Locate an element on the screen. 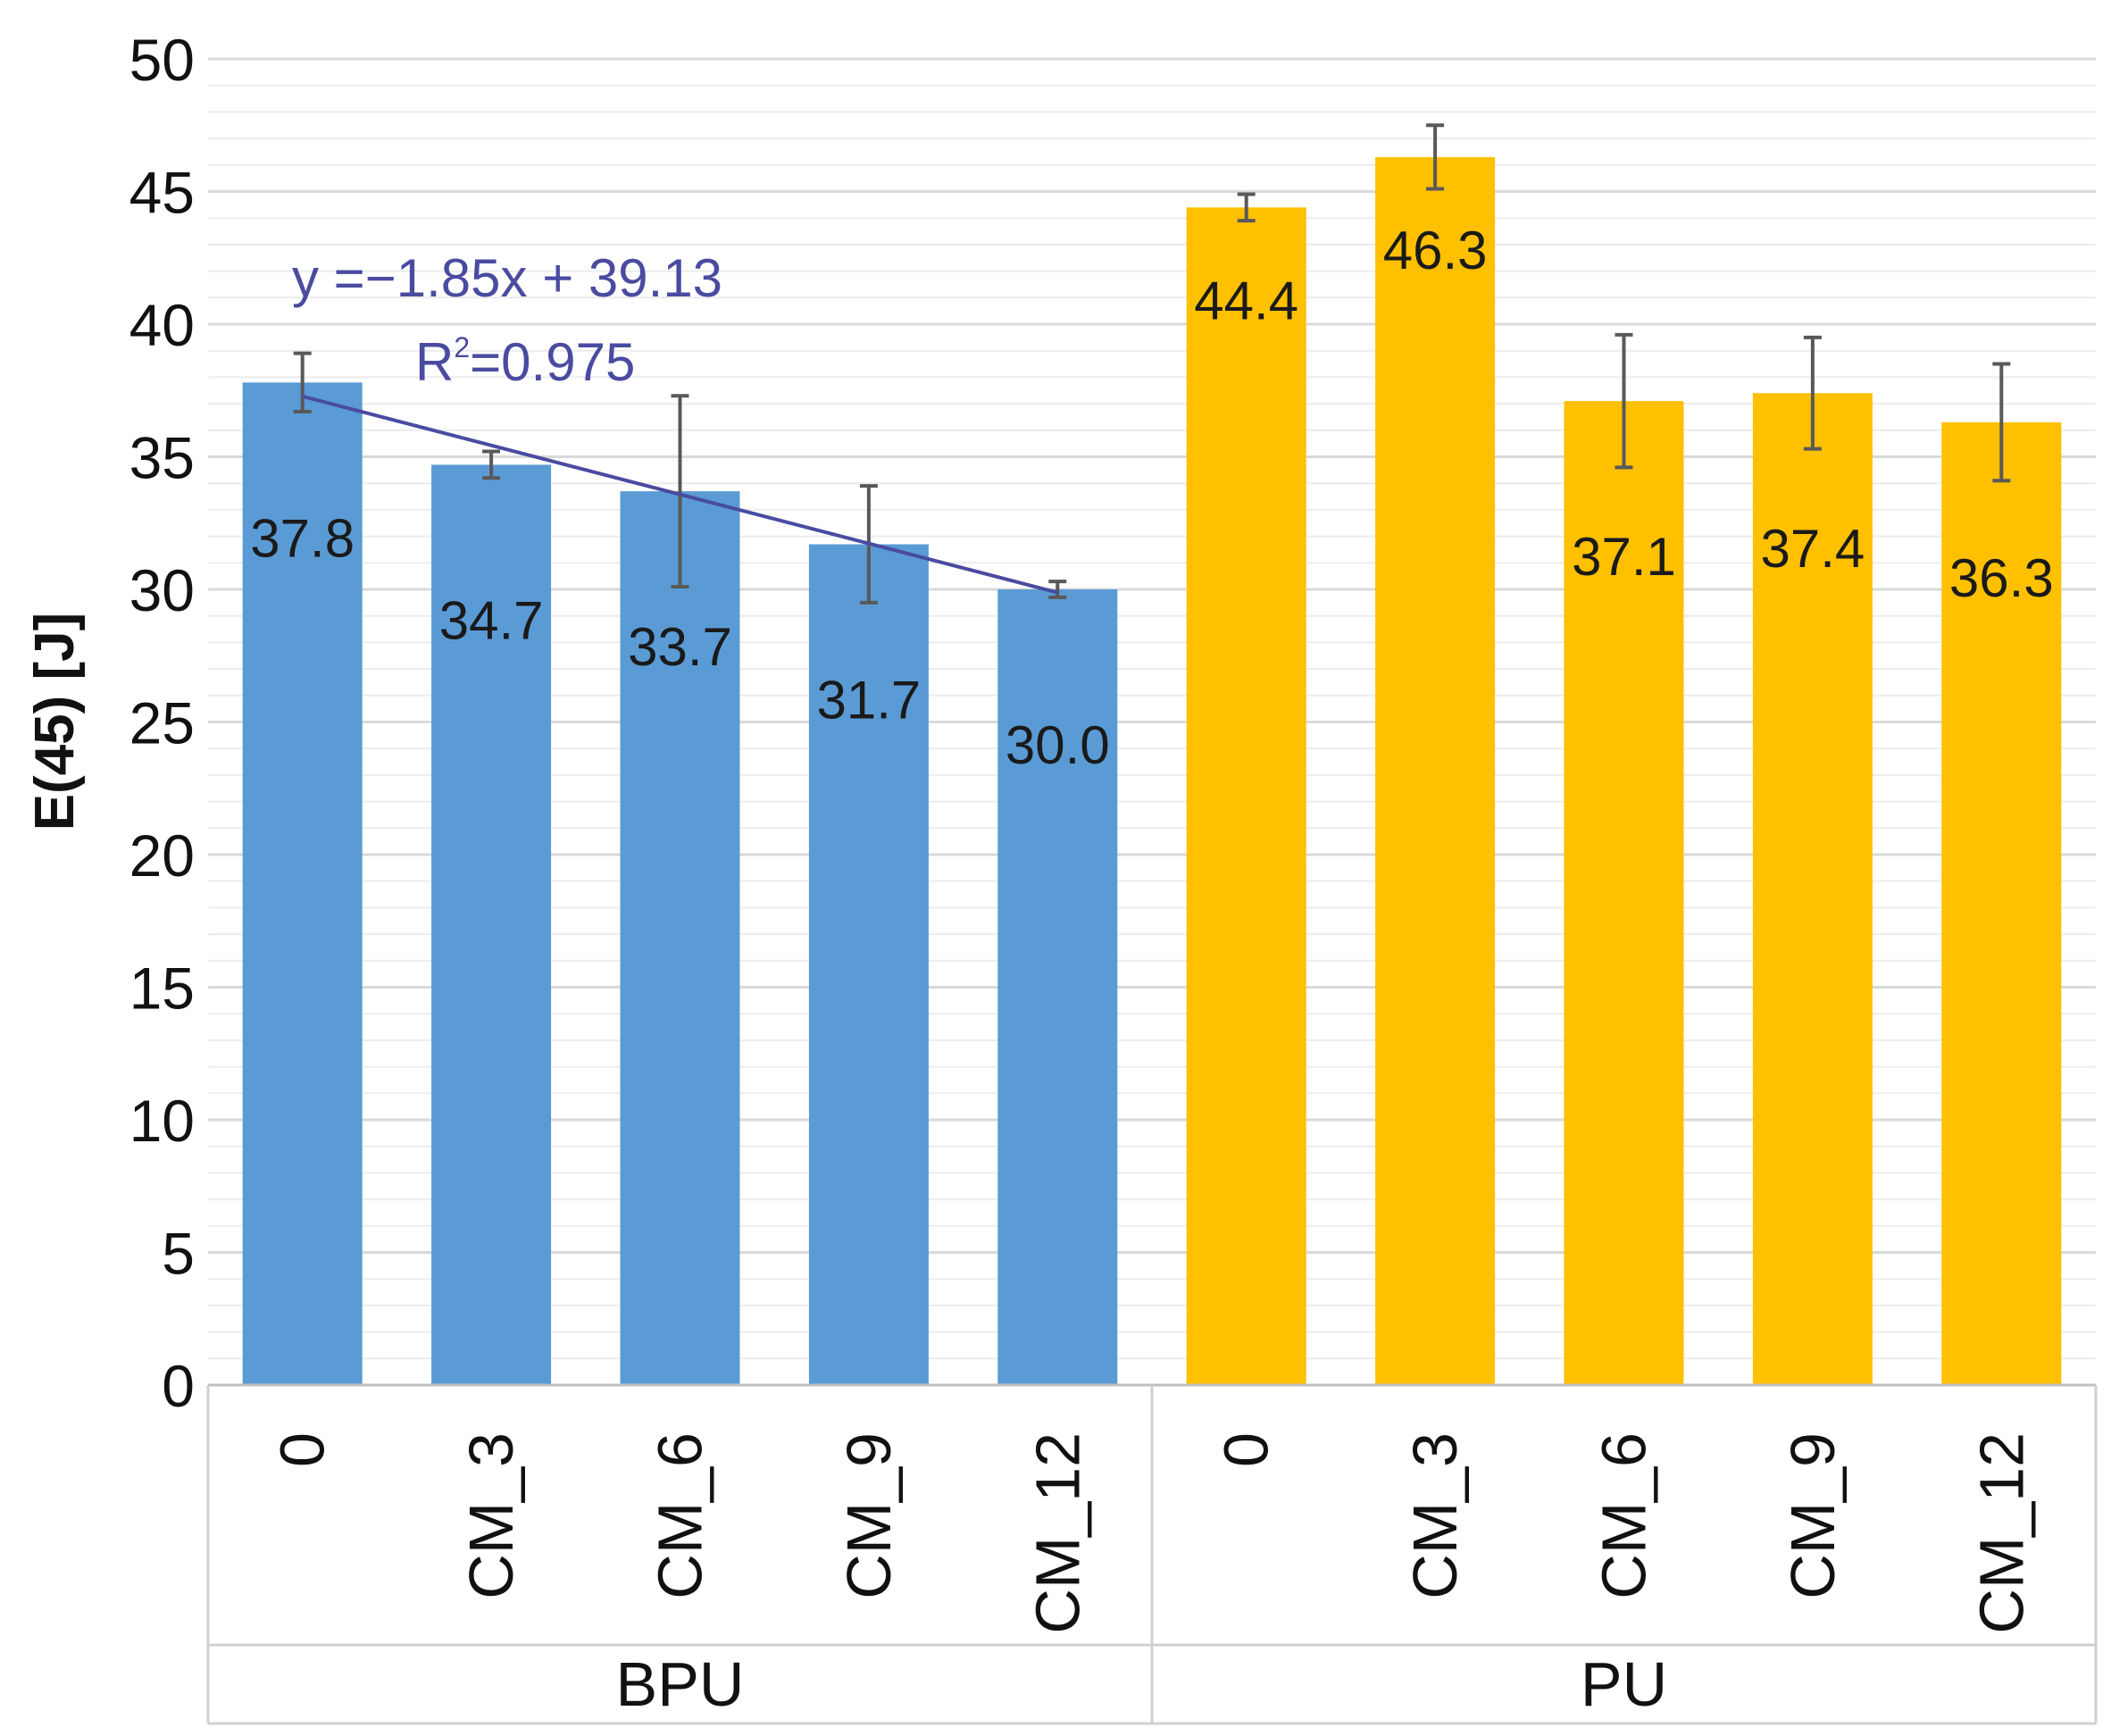 This screenshot has height=1736, width=2111. trendline-r2: R2=0.975 is located at coordinates (525, 361).